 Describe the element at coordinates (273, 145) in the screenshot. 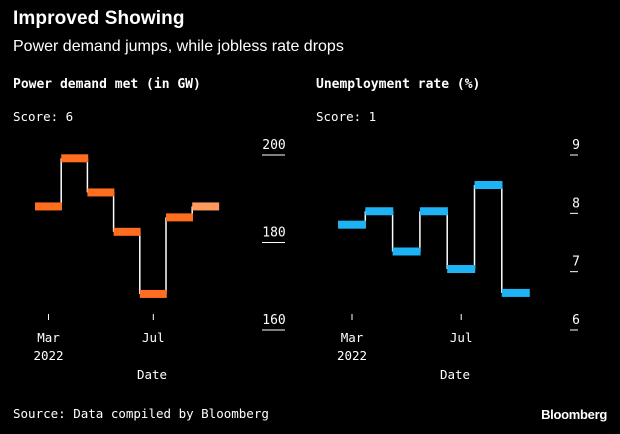

I see `power-y-tick-label: 200` at that location.